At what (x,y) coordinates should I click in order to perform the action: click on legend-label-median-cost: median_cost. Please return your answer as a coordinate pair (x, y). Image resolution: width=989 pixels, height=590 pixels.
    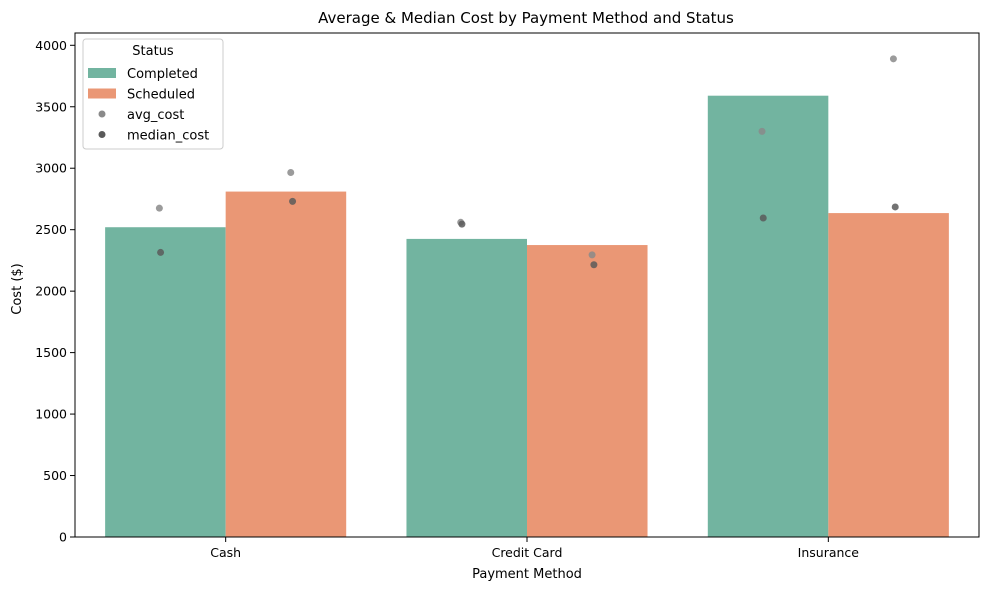
    Looking at the image, I should click on (168, 136).